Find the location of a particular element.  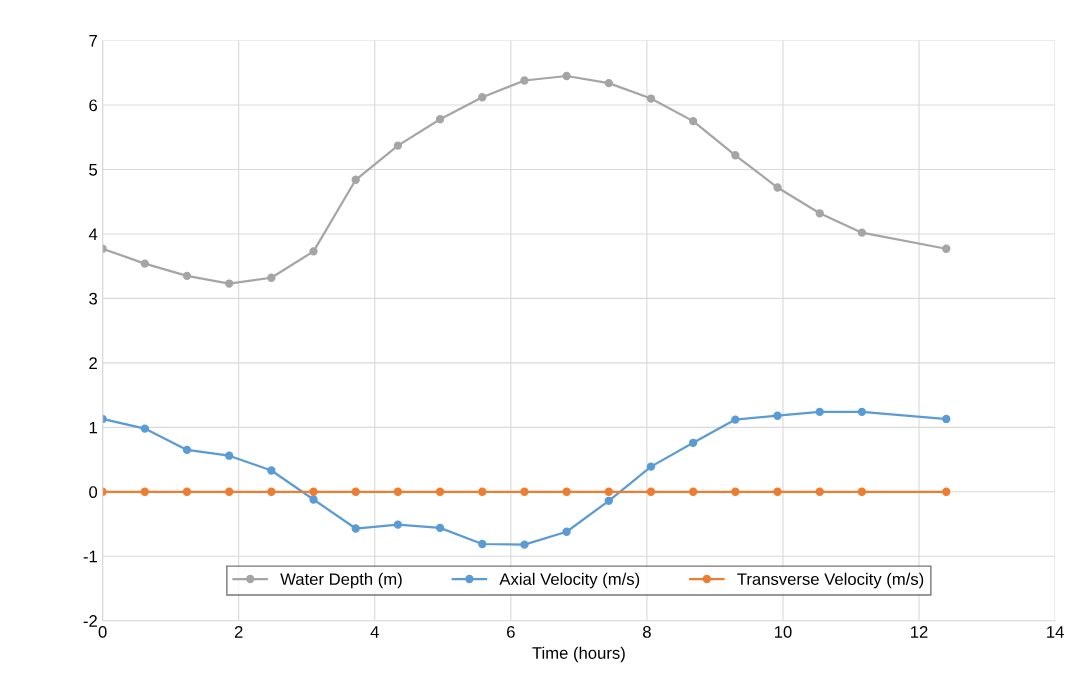

y-tick-label: 6 is located at coordinates (93, 105).